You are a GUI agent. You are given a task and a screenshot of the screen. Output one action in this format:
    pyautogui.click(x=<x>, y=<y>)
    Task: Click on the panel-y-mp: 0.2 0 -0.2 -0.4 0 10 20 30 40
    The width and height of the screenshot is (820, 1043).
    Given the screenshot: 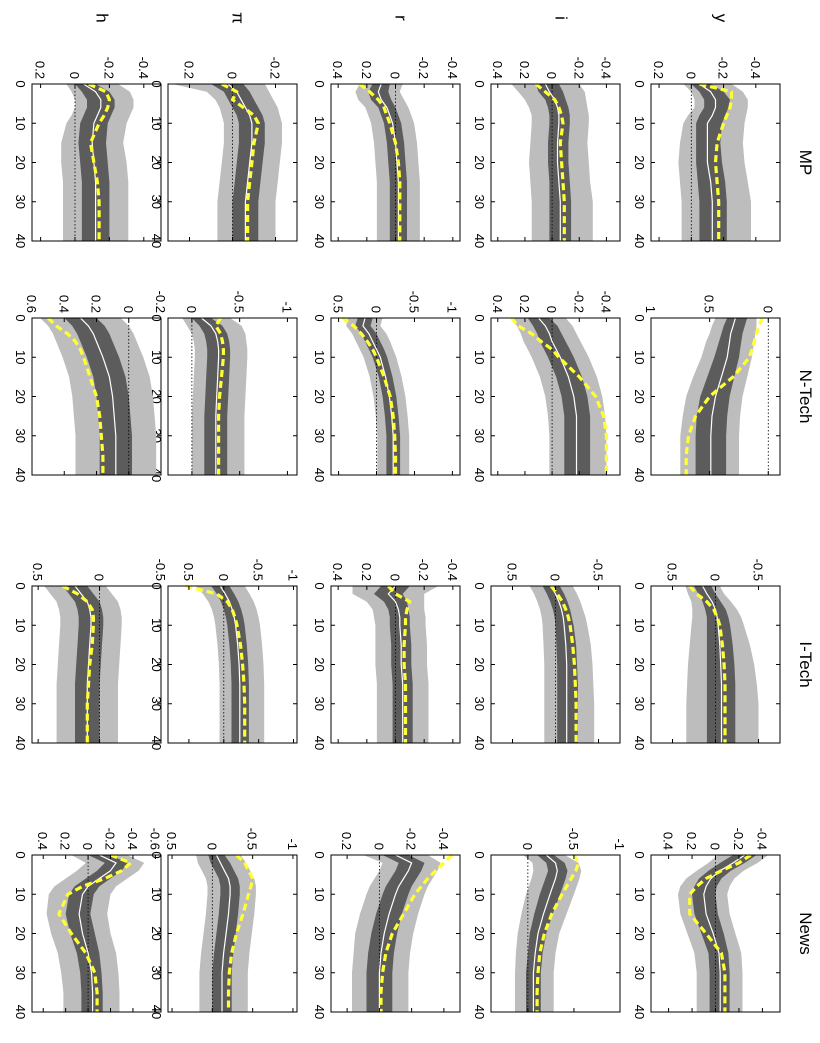 What is the action you would take?
    pyautogui.click(x=706, y=152)
    